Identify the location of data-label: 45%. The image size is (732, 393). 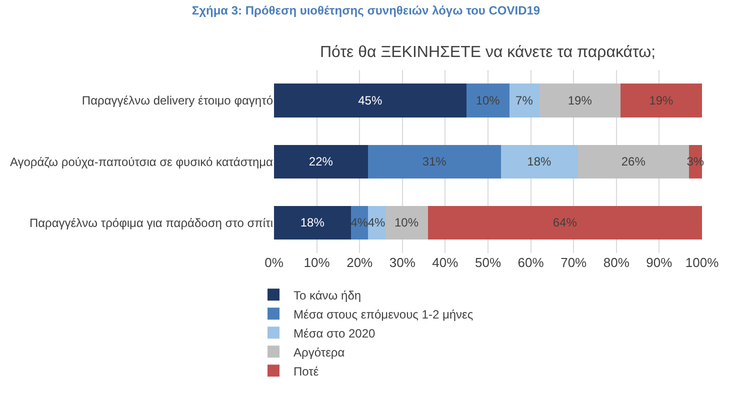
(370, 101).